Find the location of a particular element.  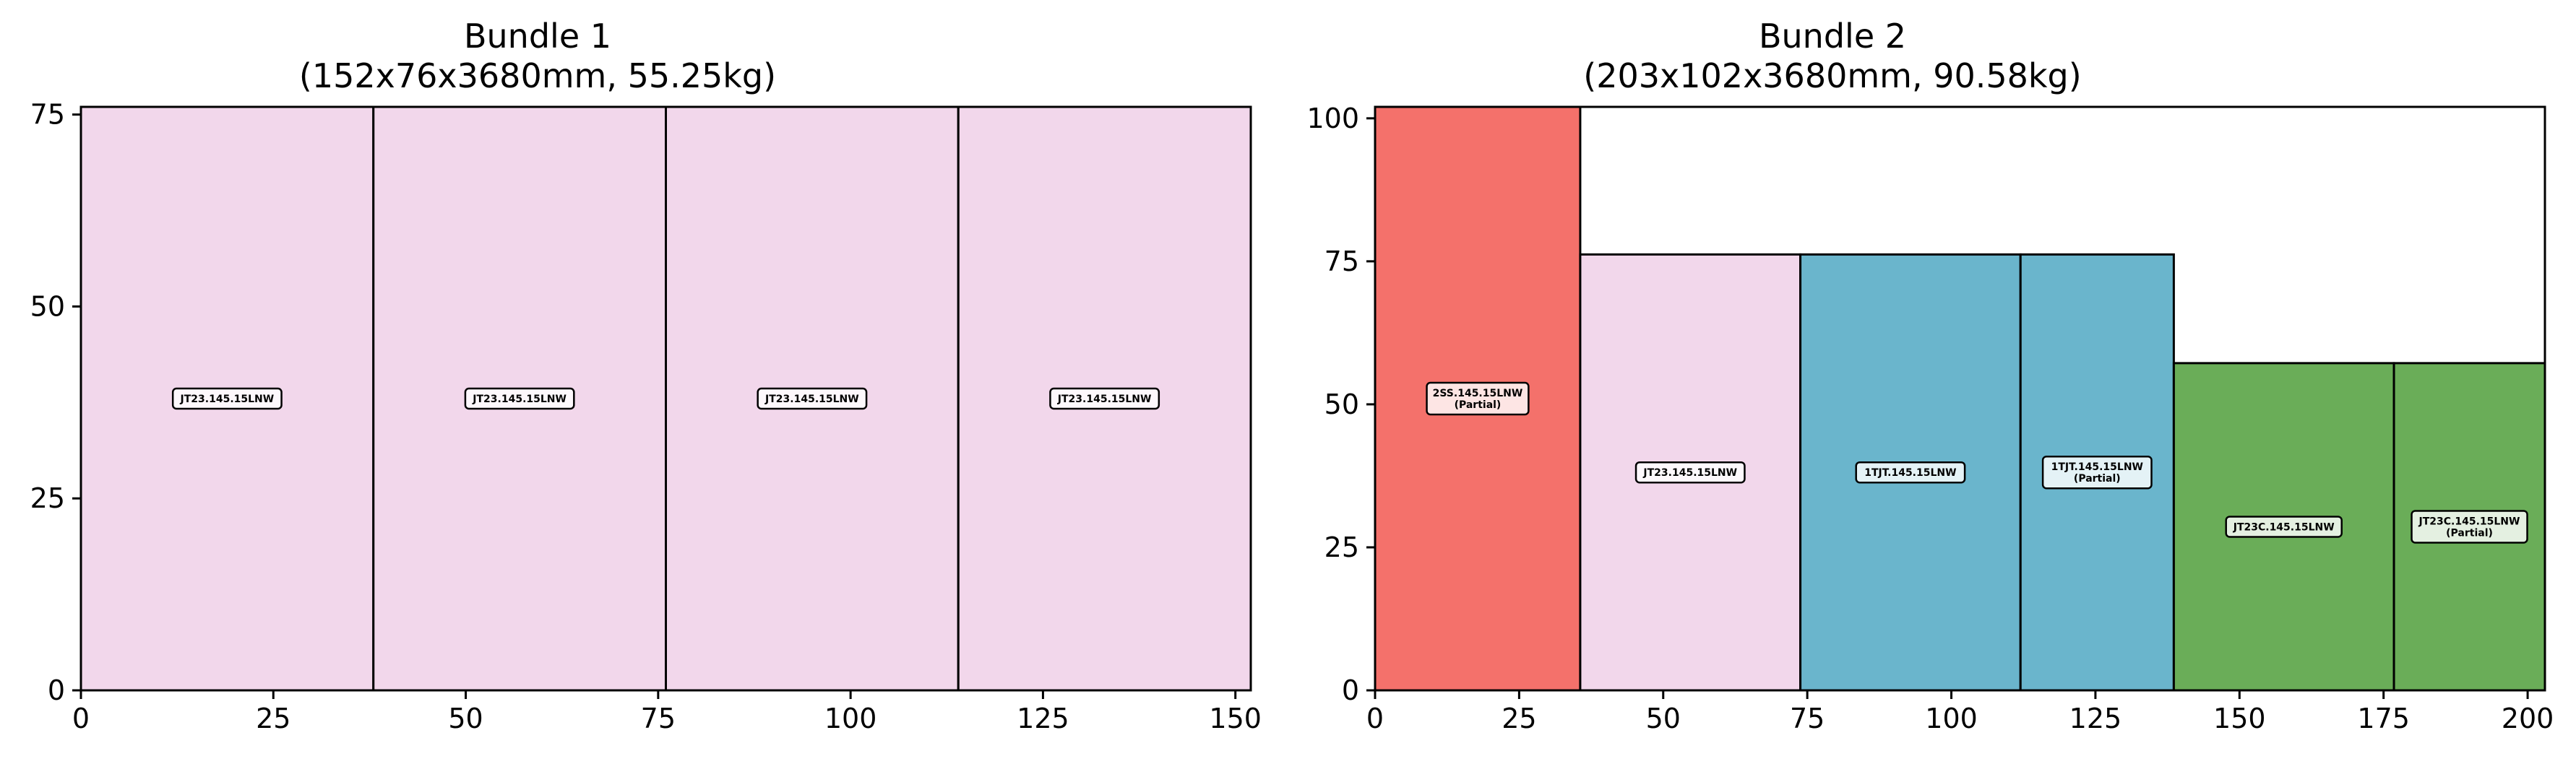

x-tick-label: 175 is located at coordinates (2383, 718).